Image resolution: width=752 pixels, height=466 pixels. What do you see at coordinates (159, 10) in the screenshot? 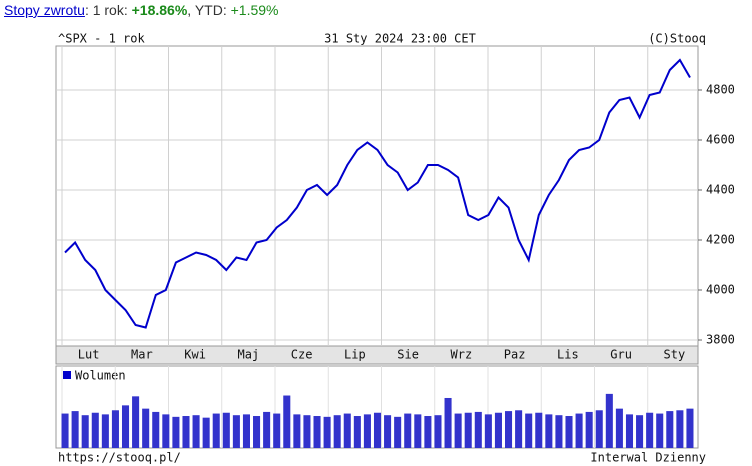
I see `year-value: +18.86%` at bounding box center [159, 10].